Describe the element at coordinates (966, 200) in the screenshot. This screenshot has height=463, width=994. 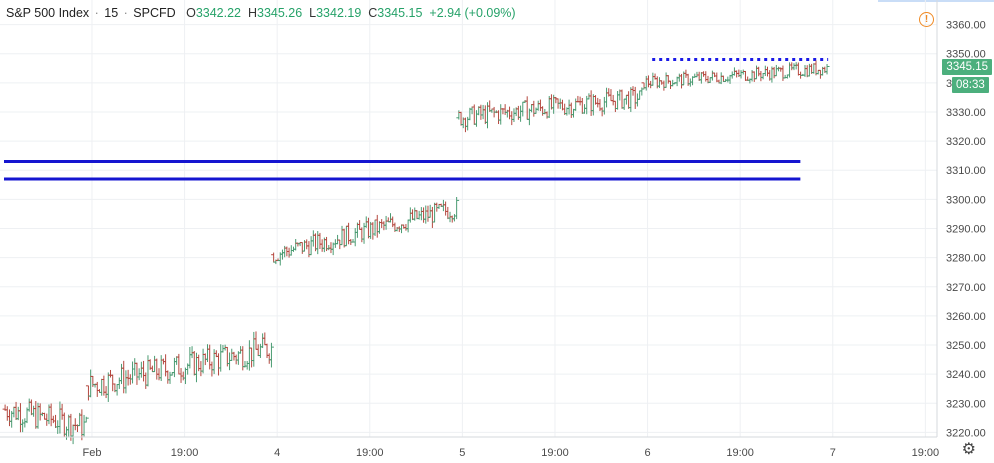
I see `price-tick-label: 3300.00` at that location.